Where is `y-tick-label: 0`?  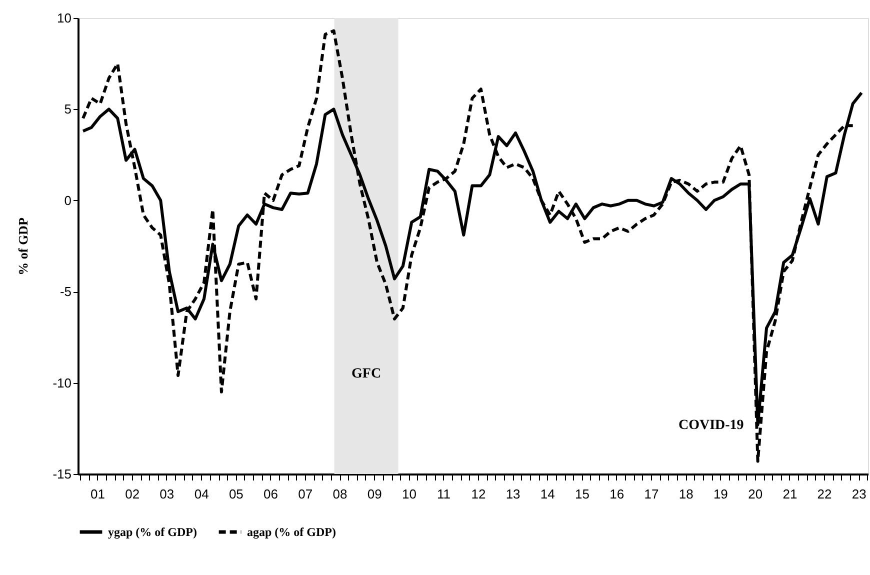 y-tick-label: 0 is located at coordinates (68, 200).